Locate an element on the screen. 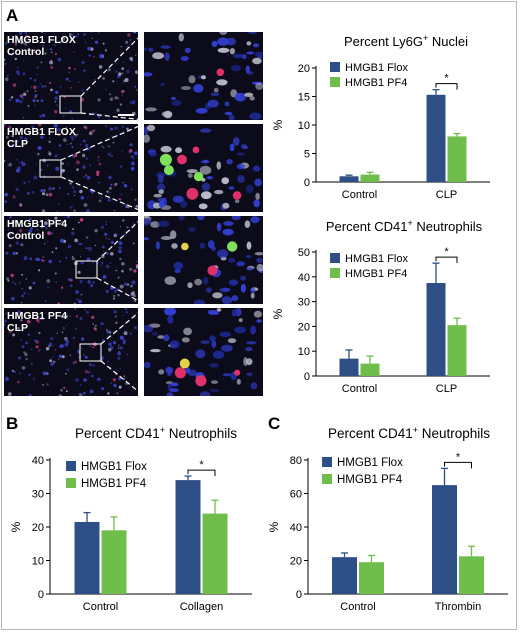 The image size is (520, 633). chart-title: Percent Ly6G+ Nuclei is located at coordinates (406, 41).